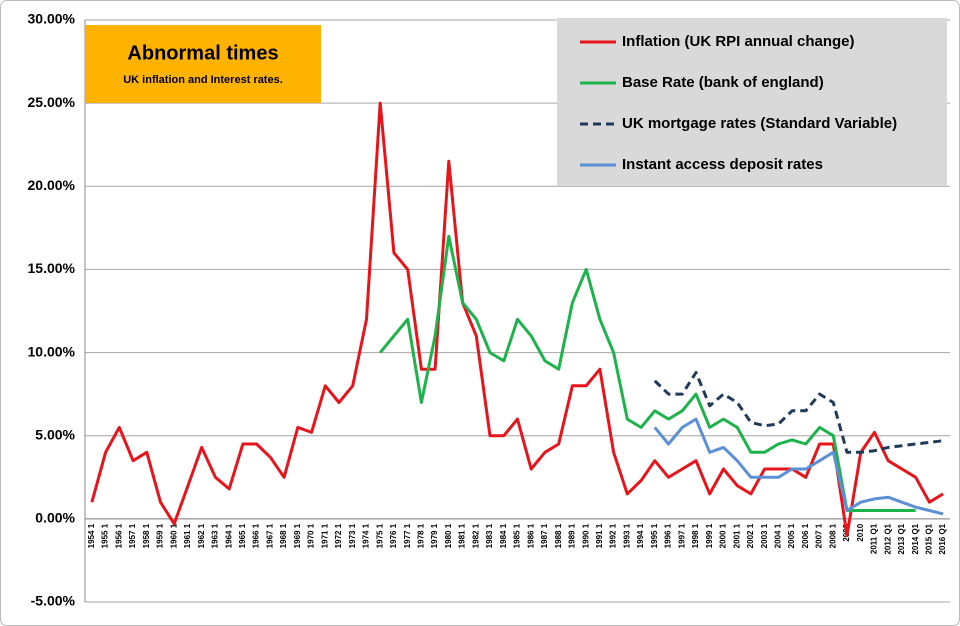 Image resolution: width=960 pixels, height=626 pixels. What do you see at coordinates (338, 535) in the screenshot?
I see `x-tick-label: 1972 1` at bounding box center [338, 535].